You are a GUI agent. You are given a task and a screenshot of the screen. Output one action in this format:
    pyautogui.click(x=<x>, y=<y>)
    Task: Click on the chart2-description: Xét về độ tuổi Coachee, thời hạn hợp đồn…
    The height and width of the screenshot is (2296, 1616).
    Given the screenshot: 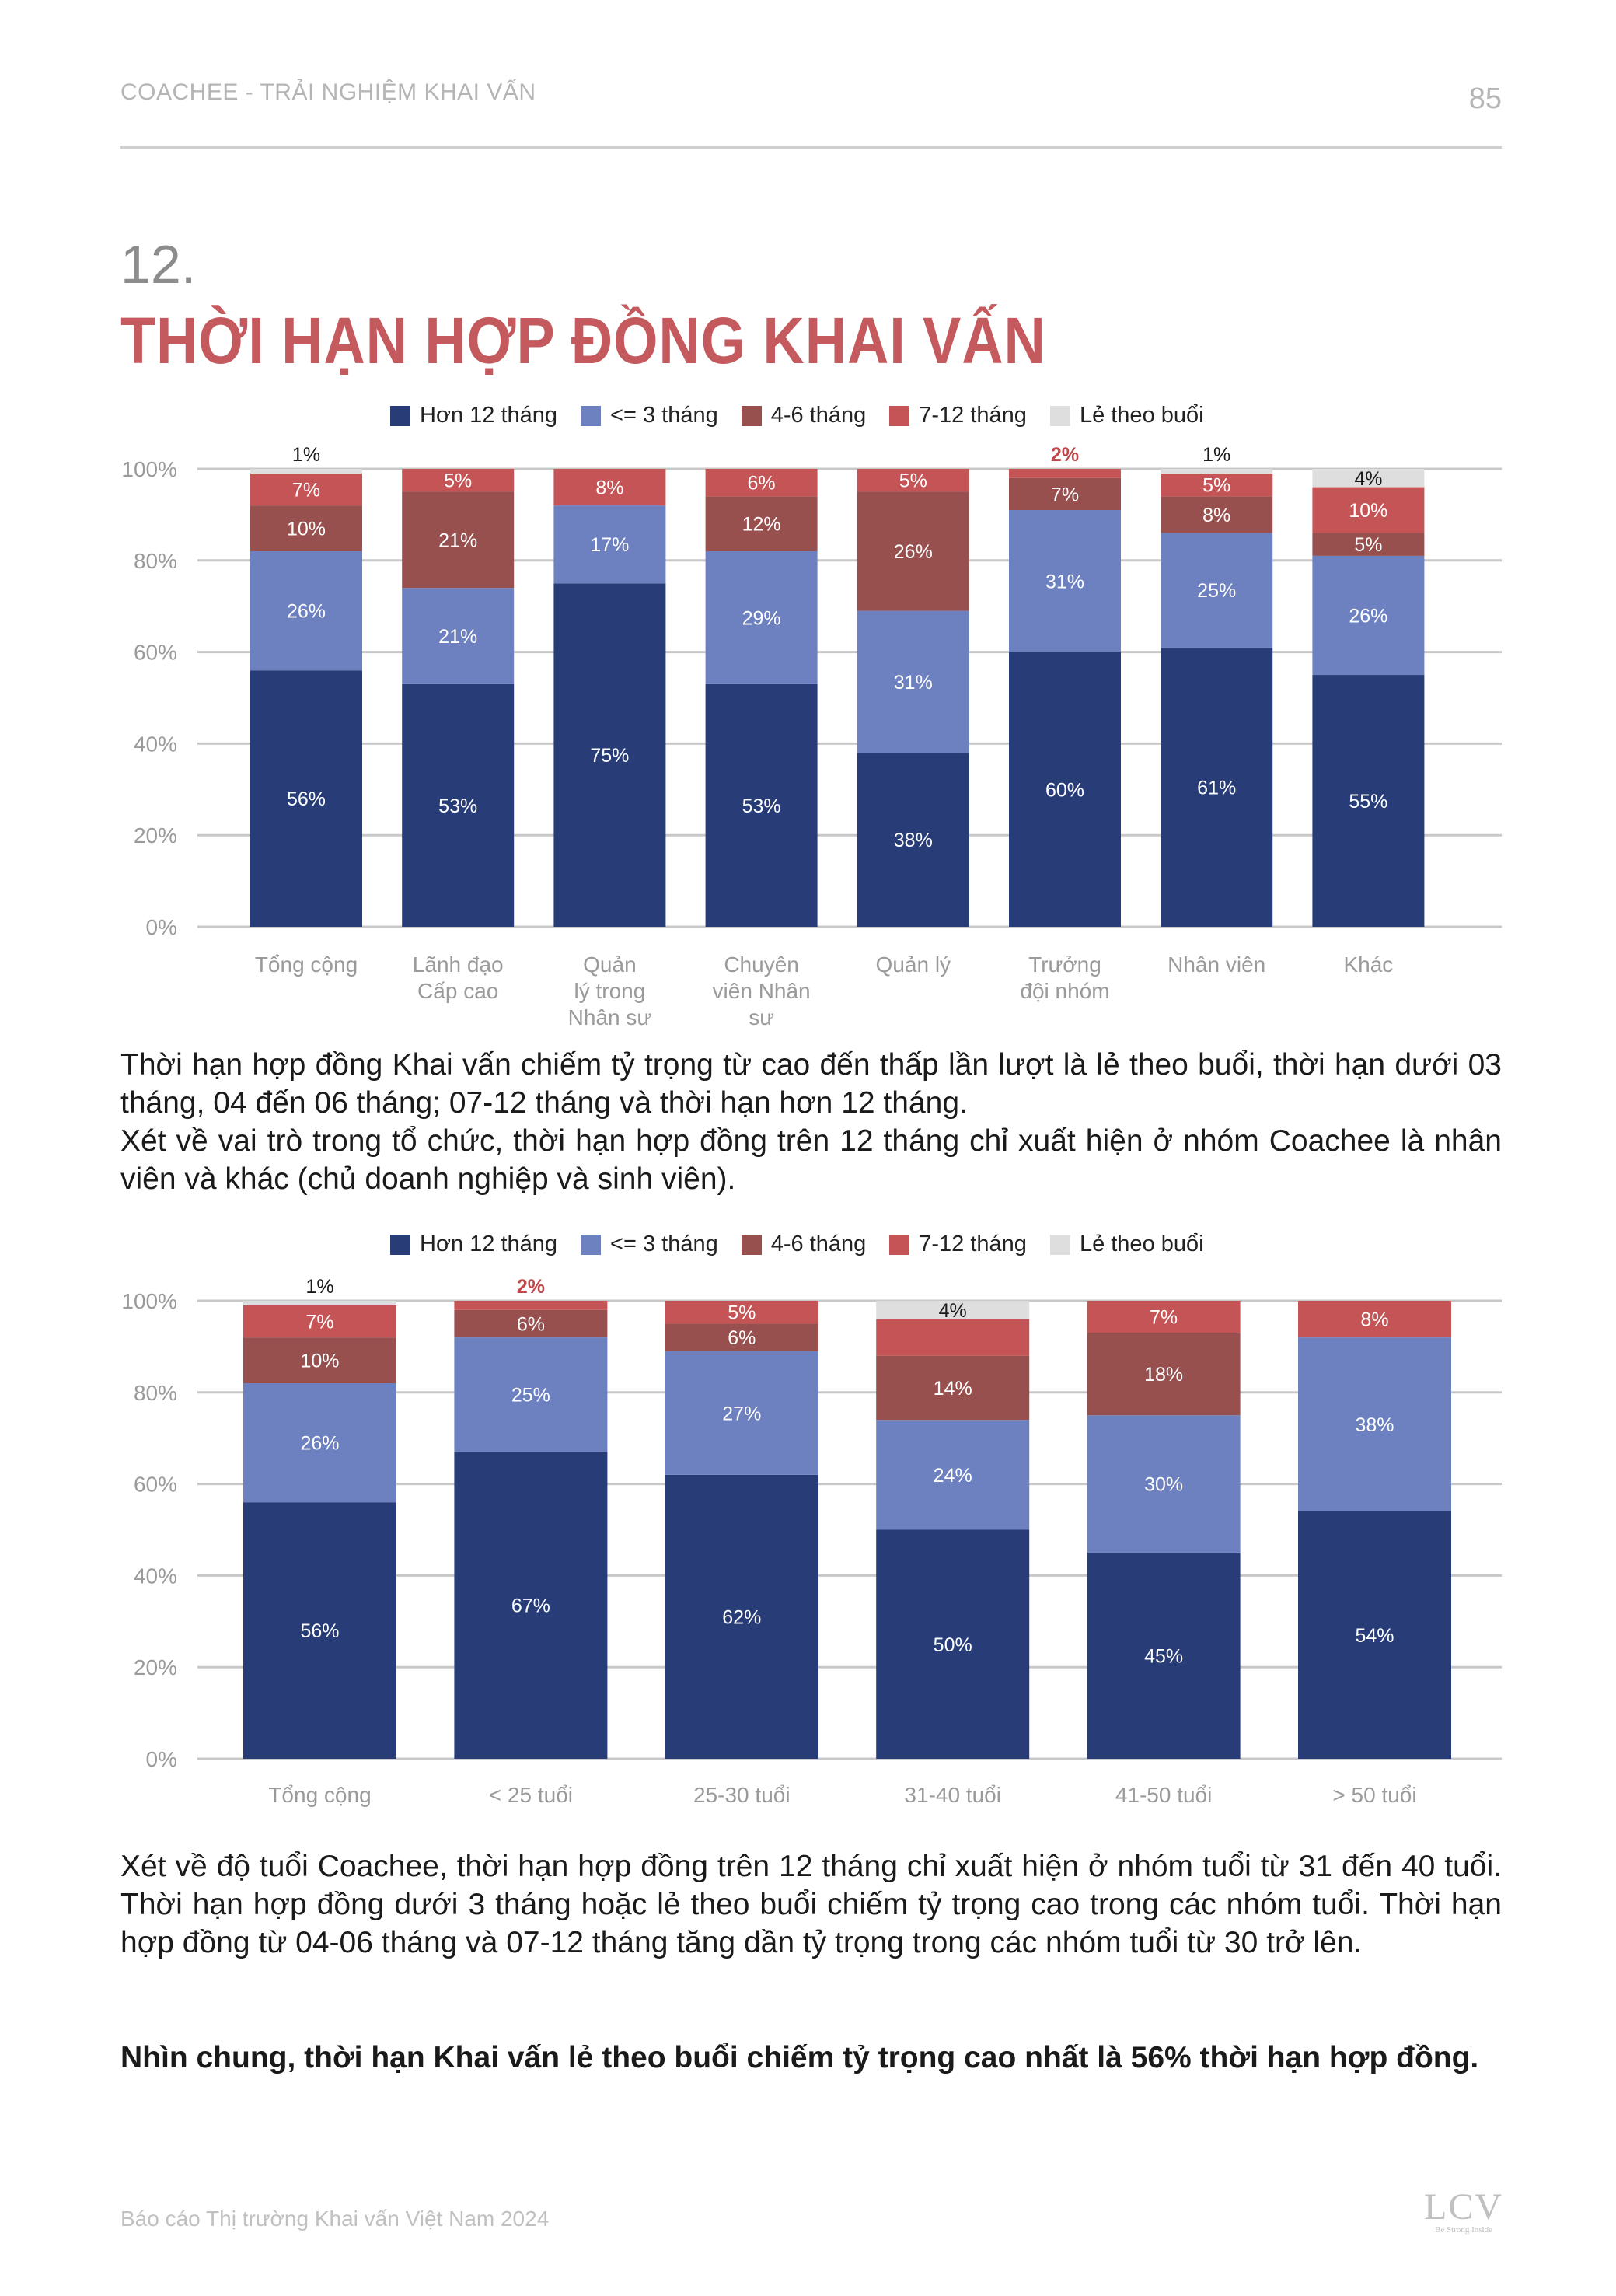 What is the action you would take?
    pyautogui.click(x=811, y=1904)
    